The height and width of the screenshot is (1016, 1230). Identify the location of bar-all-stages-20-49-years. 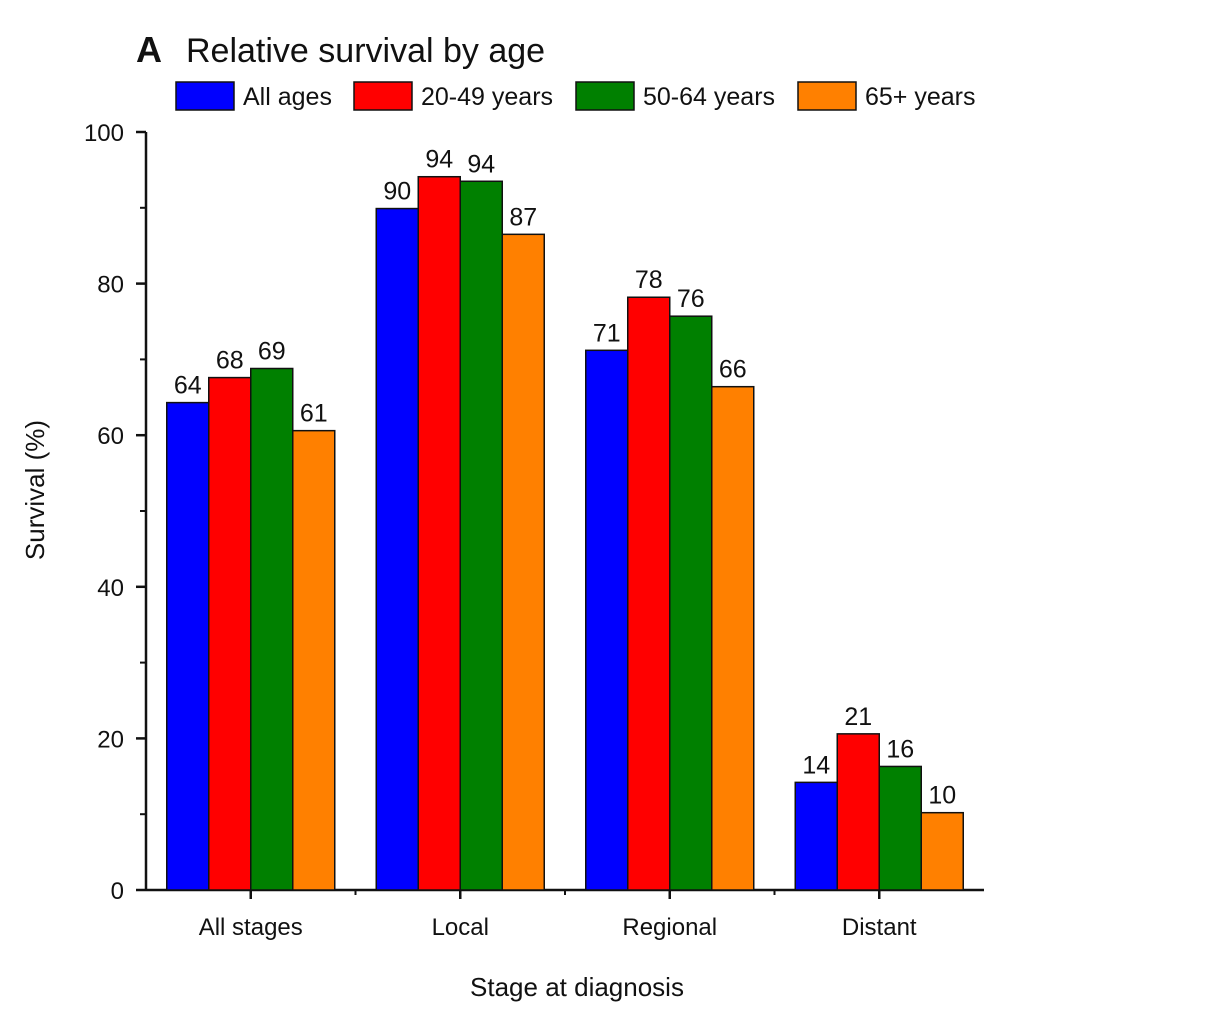
(230, 633).